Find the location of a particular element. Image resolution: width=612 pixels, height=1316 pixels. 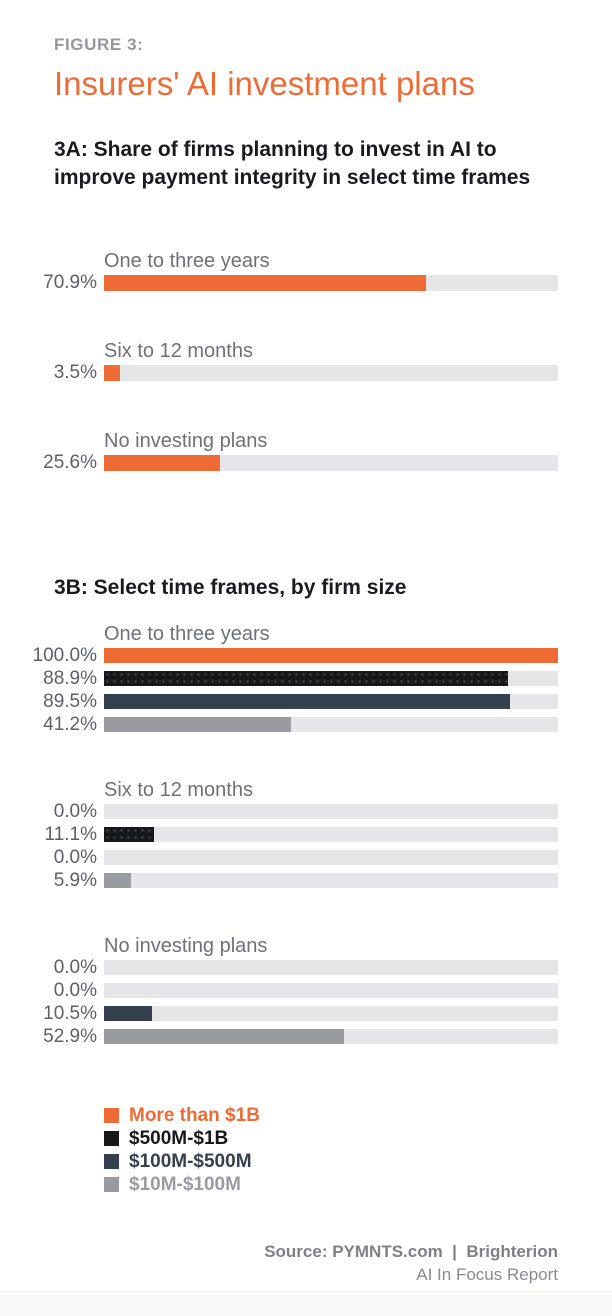

legend-label: $100M-$500M is located at coordinates (190, 1161).